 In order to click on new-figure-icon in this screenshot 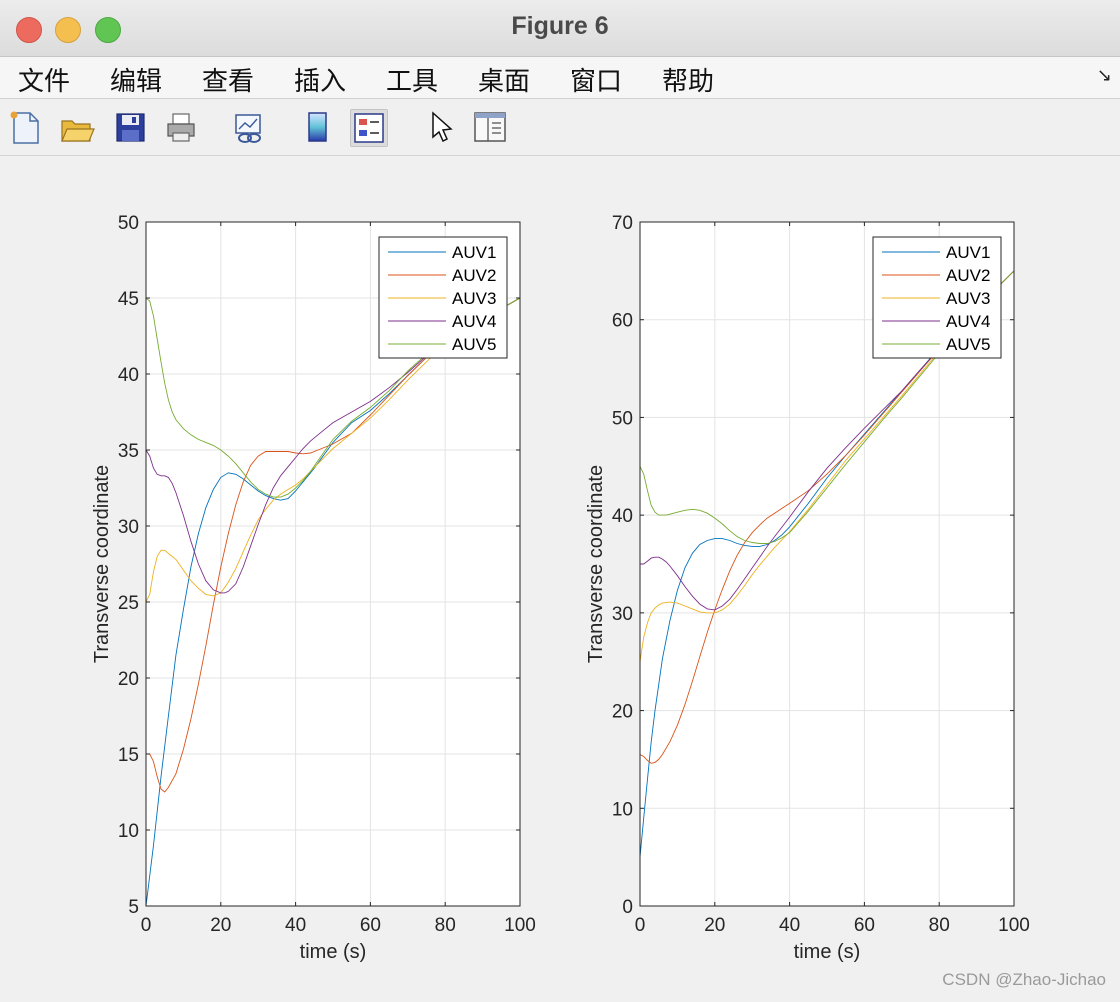, I will do `click(26, 127)`.